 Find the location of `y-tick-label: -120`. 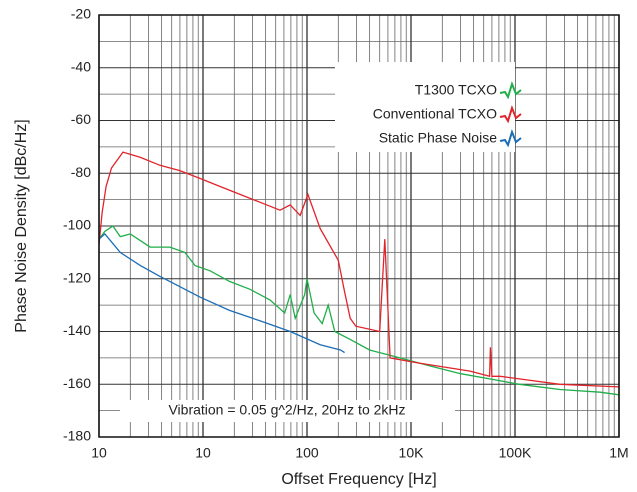

y-tick-label: -120 is located at coordinates (77, 277).